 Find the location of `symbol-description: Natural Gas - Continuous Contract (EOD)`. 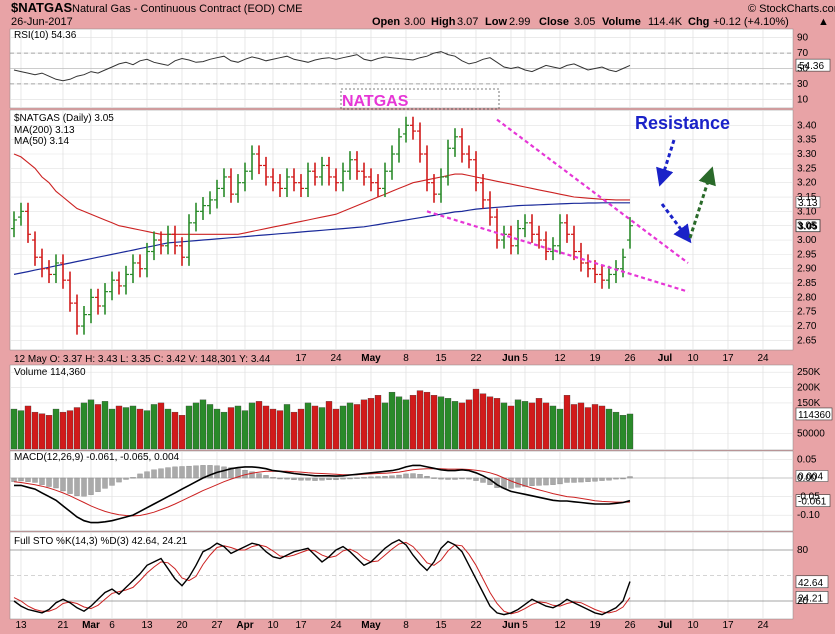

symbol-description: Natural Gas - Continuous Contract (EOD) is located at coordinates (173, 9).